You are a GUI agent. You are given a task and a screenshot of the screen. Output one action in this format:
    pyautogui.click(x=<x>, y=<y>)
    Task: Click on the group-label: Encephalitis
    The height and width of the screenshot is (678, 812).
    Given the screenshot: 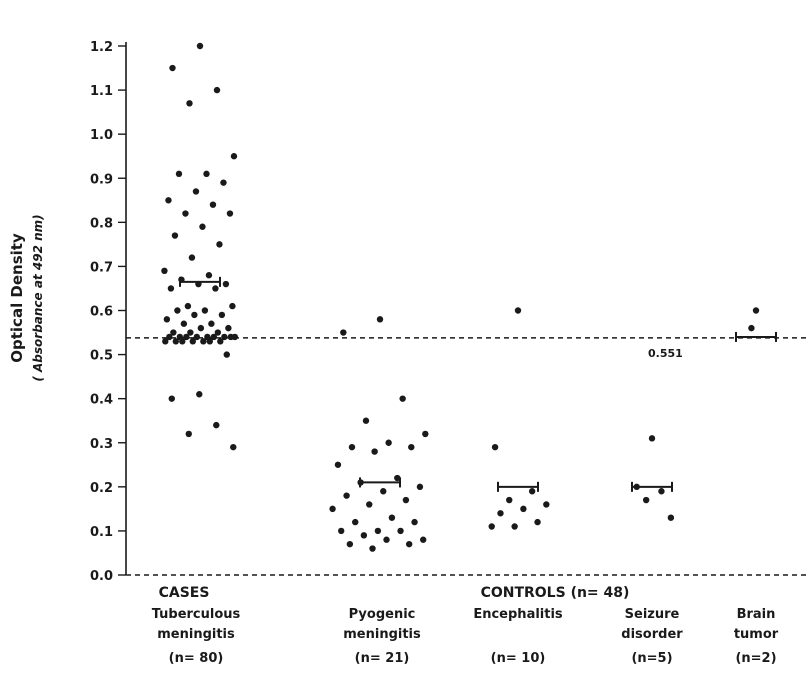 What is the action you would take?
    pyautogui.click(x=518, y=614)
    